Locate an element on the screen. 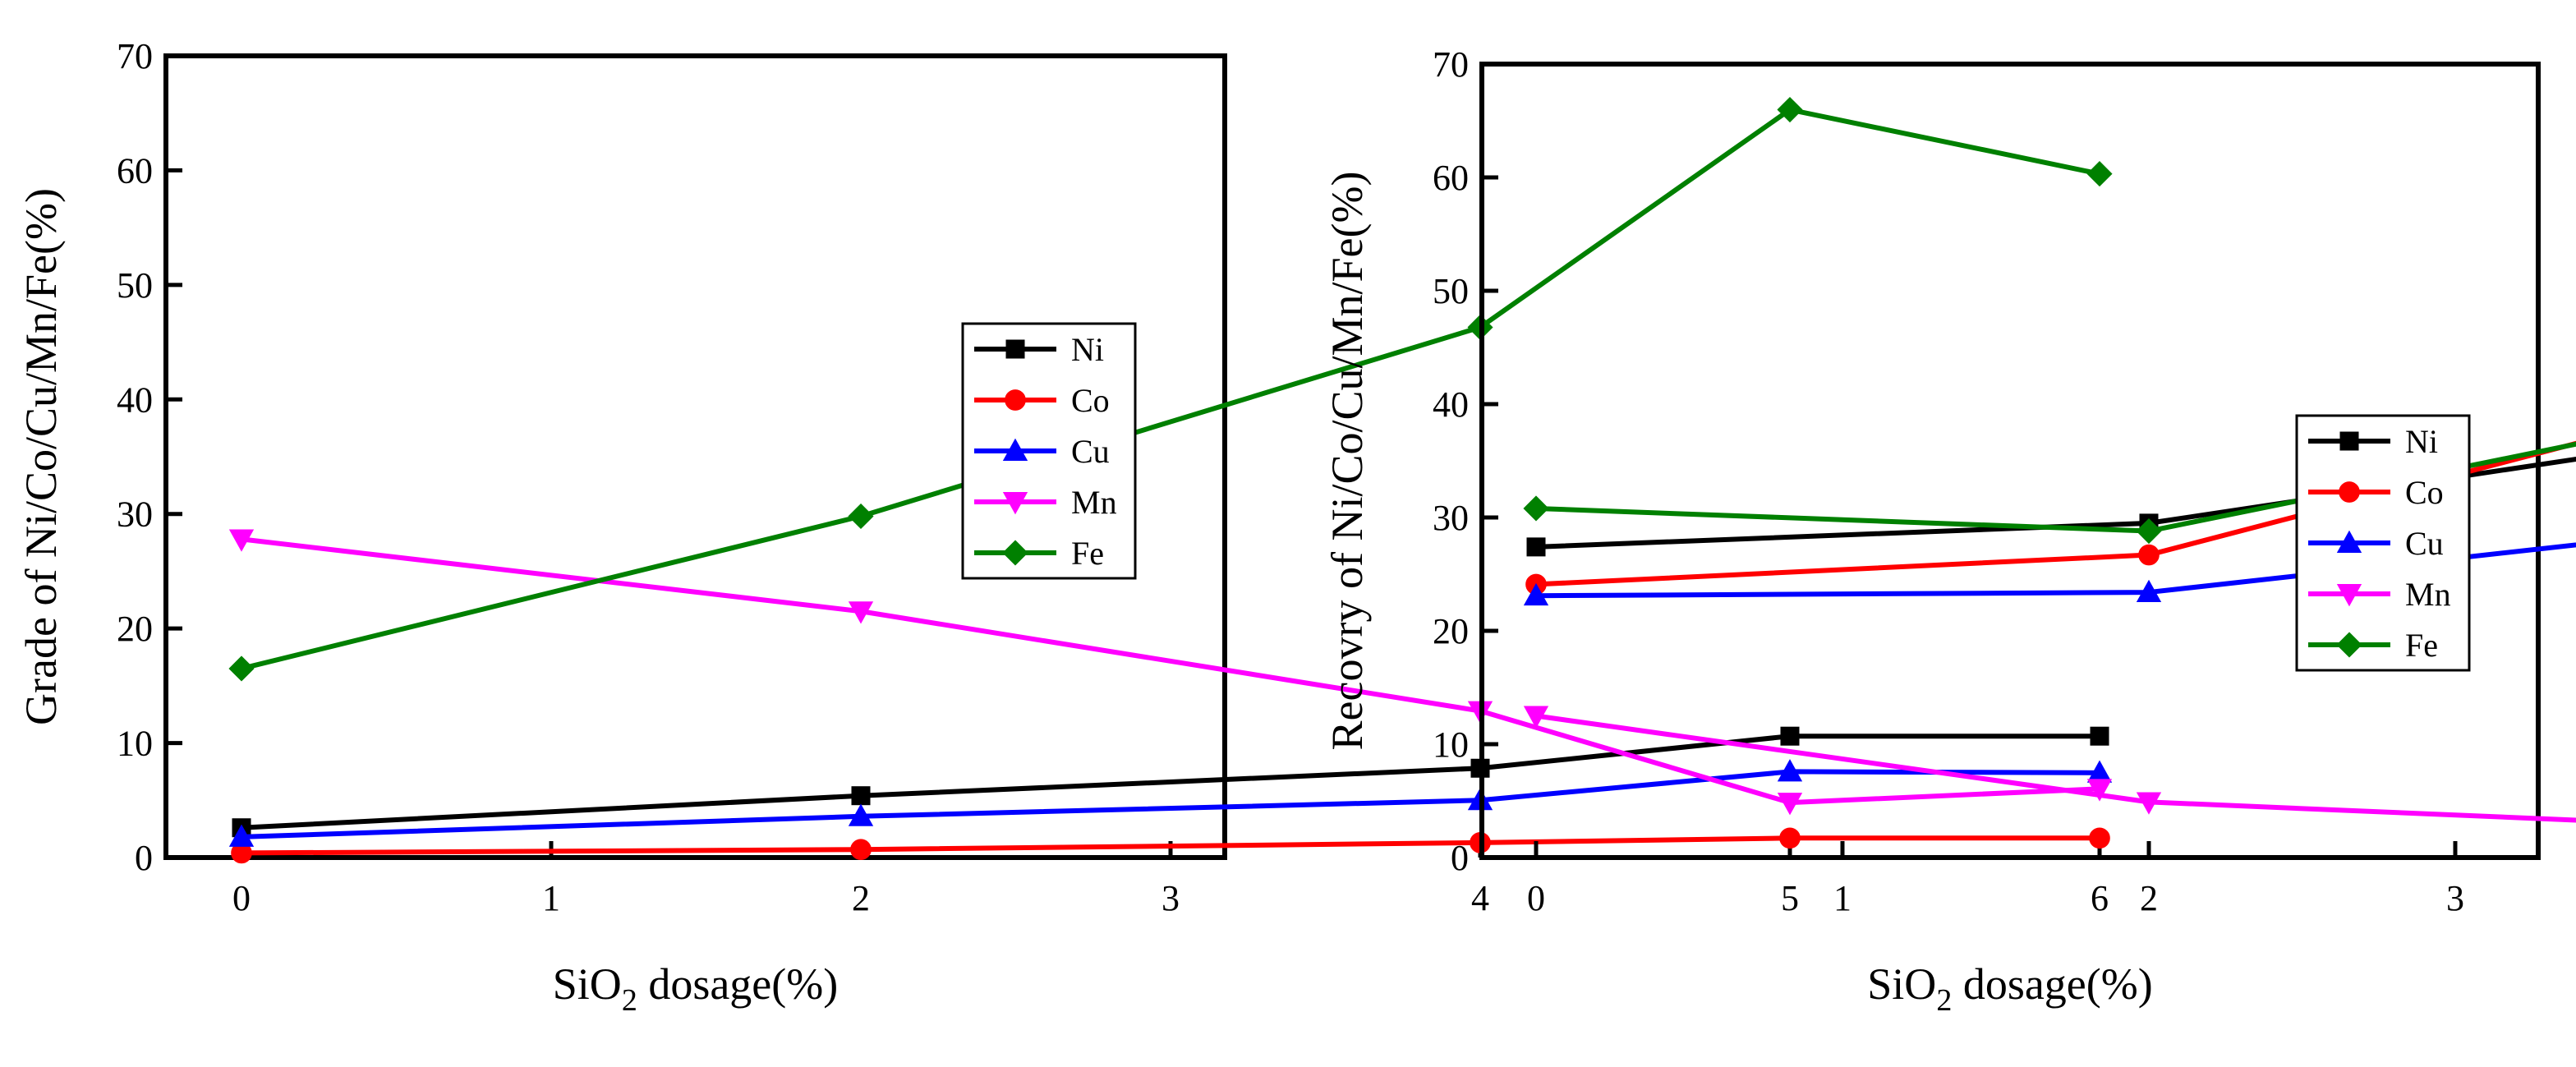 Image resolution: width=2576 pixels, height=1067 pixels. series-line-co is located at coordinates (2055, 513).